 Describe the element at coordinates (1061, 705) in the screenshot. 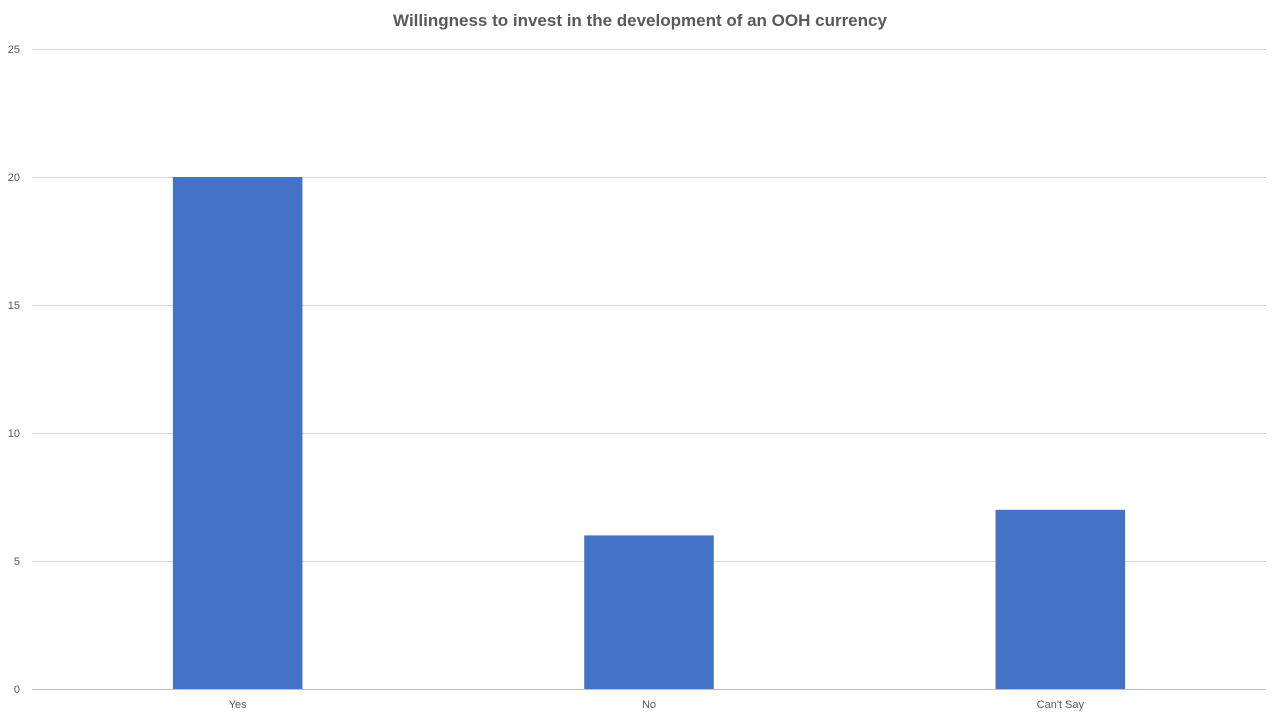

I see `x-tick-label: Can't Say` at that location.